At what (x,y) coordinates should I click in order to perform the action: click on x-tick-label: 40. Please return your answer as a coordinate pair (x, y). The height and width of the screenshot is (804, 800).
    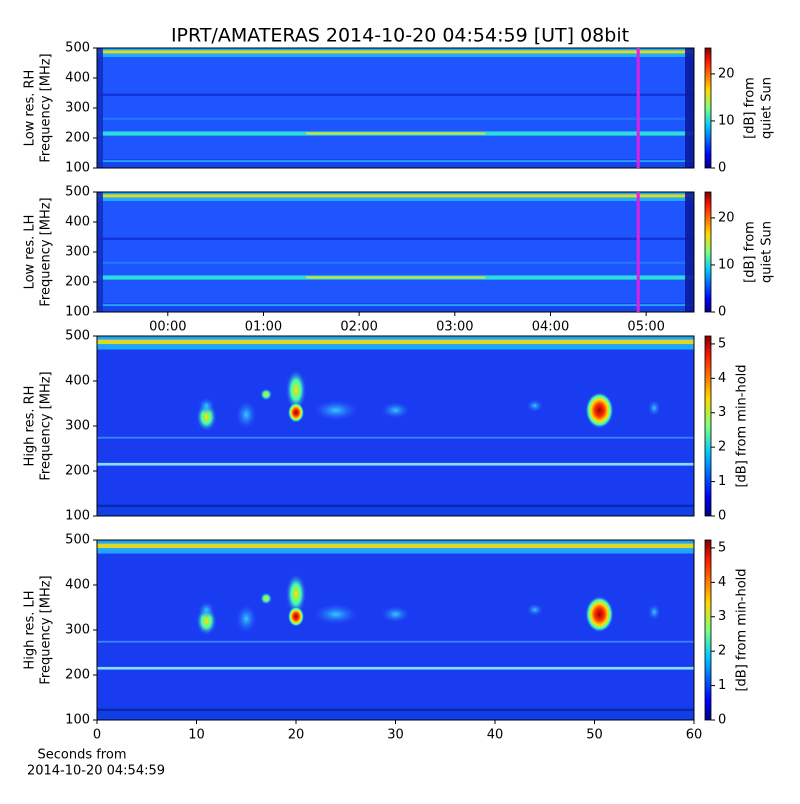
    Looking at the image, I should click on (495, 735).